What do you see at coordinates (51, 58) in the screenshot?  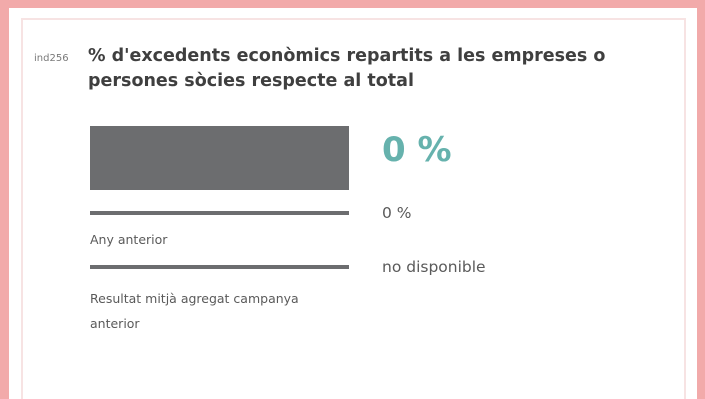 I see `indicator-code: ind256` at bounding box center [51, 58].